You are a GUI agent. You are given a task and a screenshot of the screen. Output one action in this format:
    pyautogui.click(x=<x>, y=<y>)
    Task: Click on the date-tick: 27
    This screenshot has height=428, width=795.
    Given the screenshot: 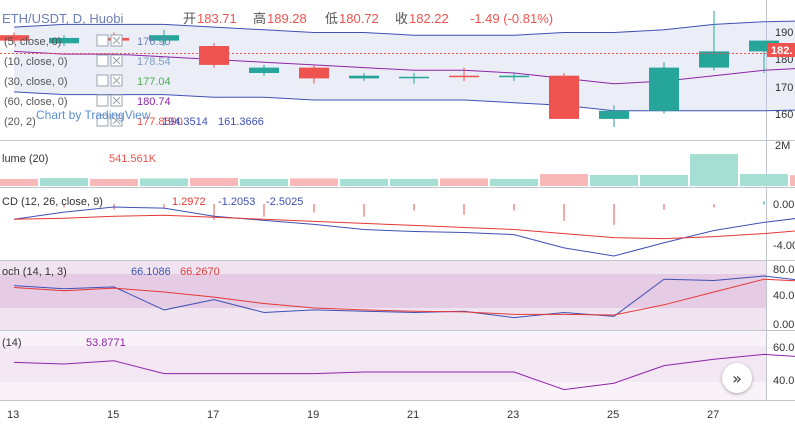 What is the action you would take?
    pyautogui.click(x=713, y=415)
    